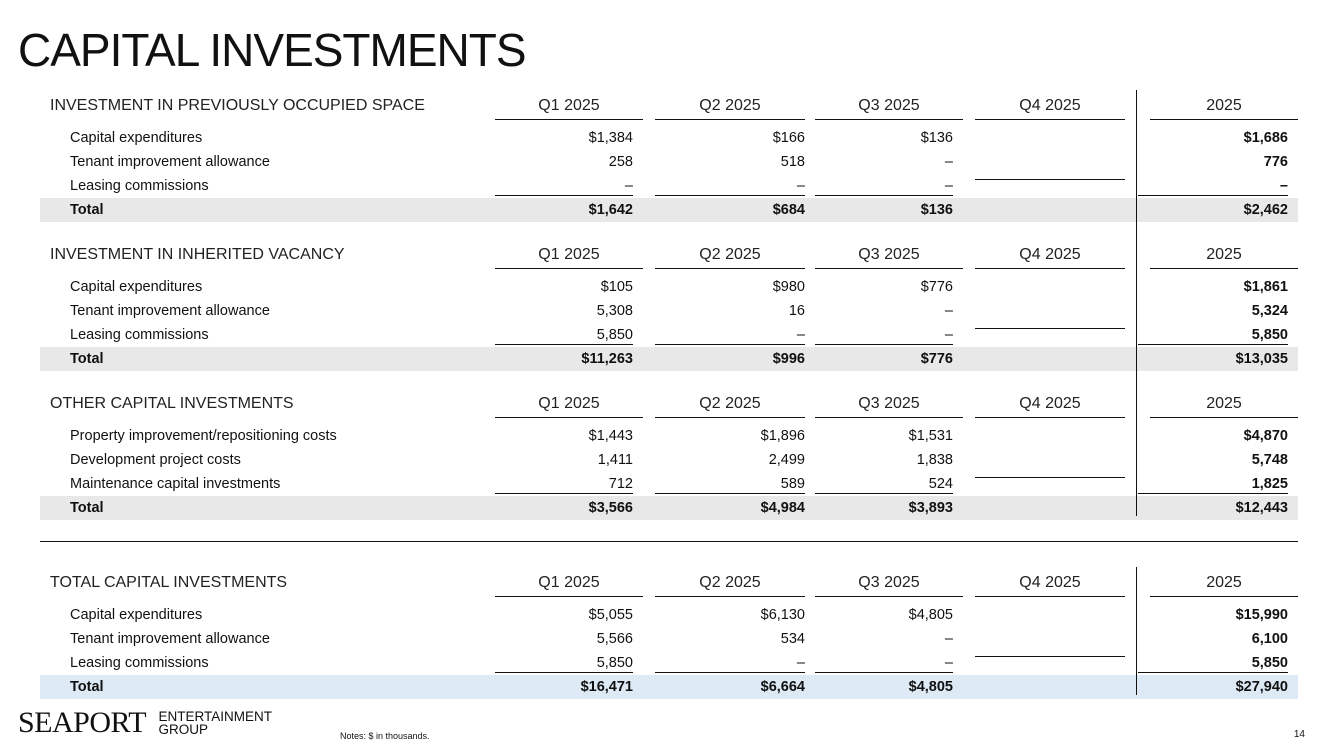  What do you see at coordinates (1269, 639) in the screenshot?
I see `cell-year: 6,100` at bounding box center [1269, 639].